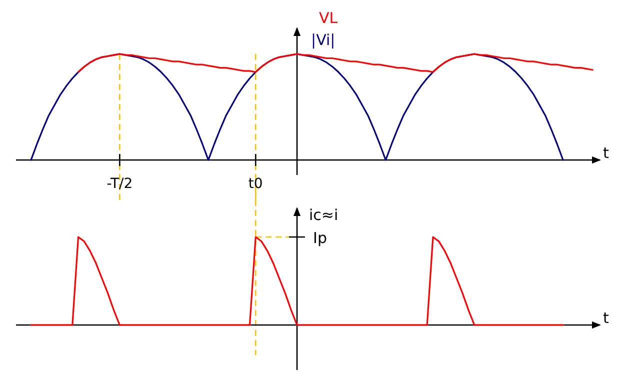  Describe the element at coordinates (119, 184) in the screenshot. I see `x-tick-label: -T/2` at that location.